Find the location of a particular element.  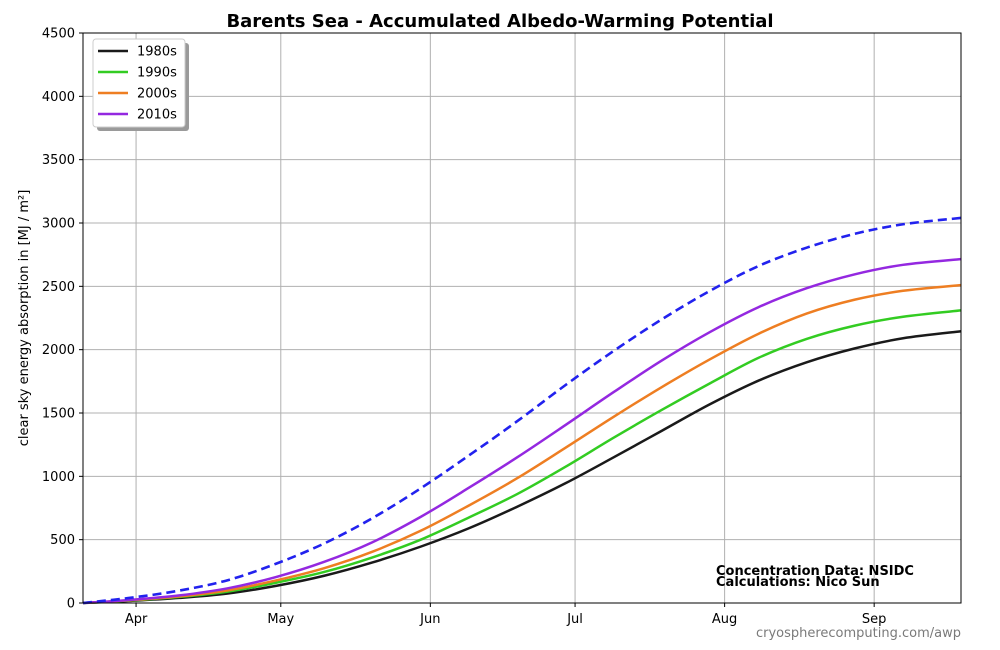

annotation-calculations: Calculations: Nico Sun is located at coordinates (798, 582).